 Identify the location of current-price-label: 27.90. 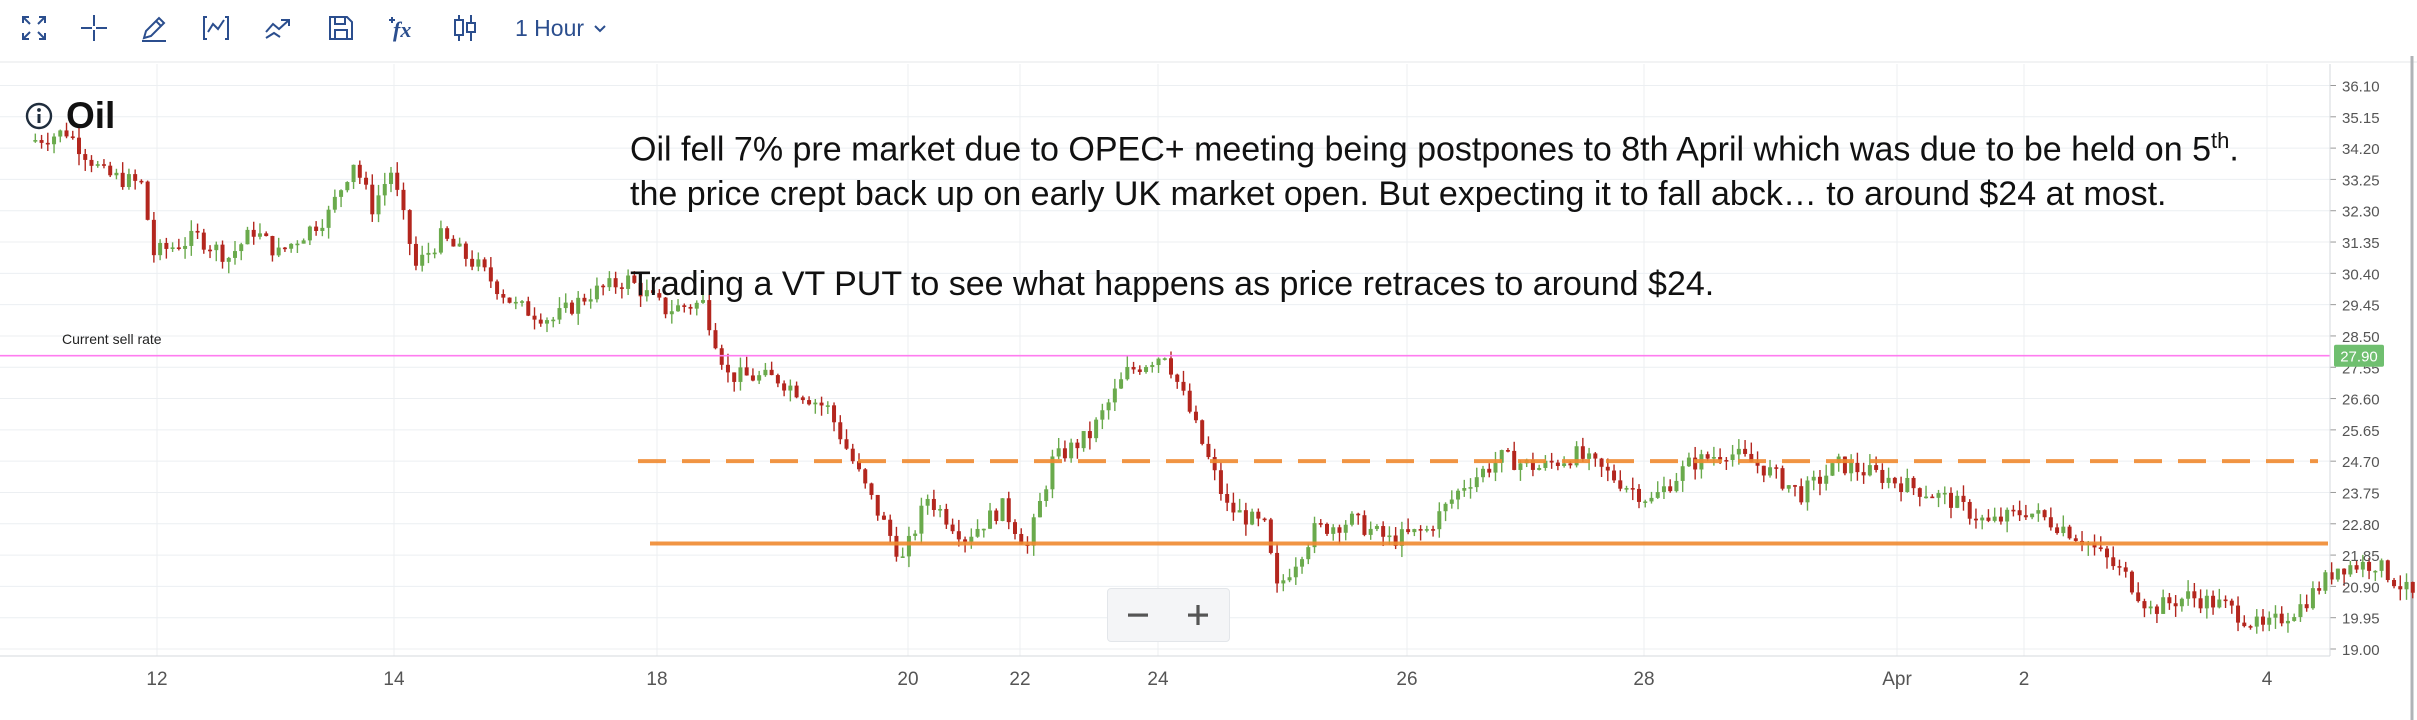
(2359, 357).